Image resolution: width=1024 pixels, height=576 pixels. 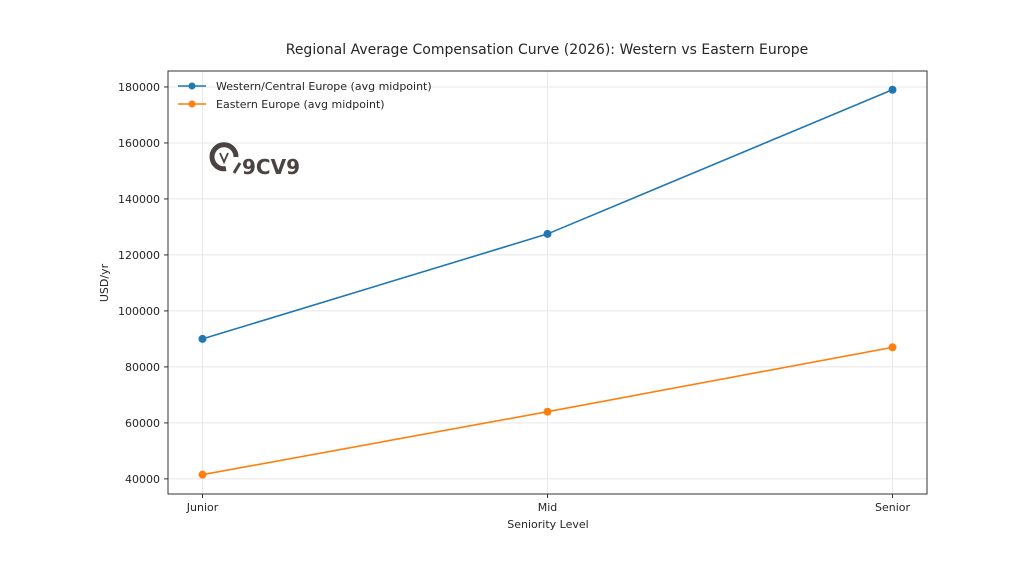 What do you see at coordinates (142, 423) in the screenshot?
I see `y-tick-label: 60000` at bounding box center [142, 423].